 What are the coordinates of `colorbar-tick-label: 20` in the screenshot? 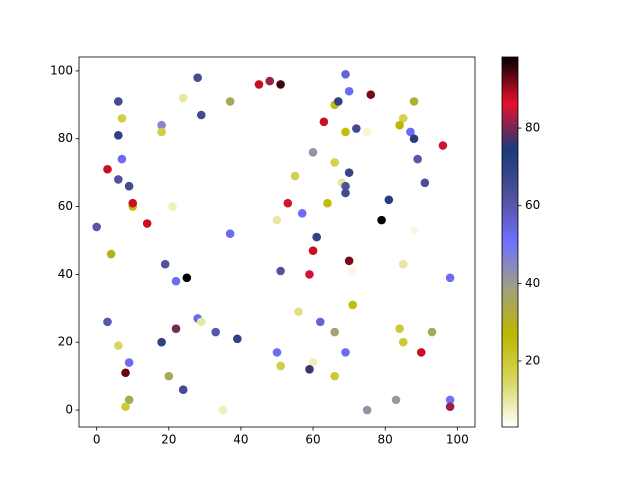 It's located at (532, 360).